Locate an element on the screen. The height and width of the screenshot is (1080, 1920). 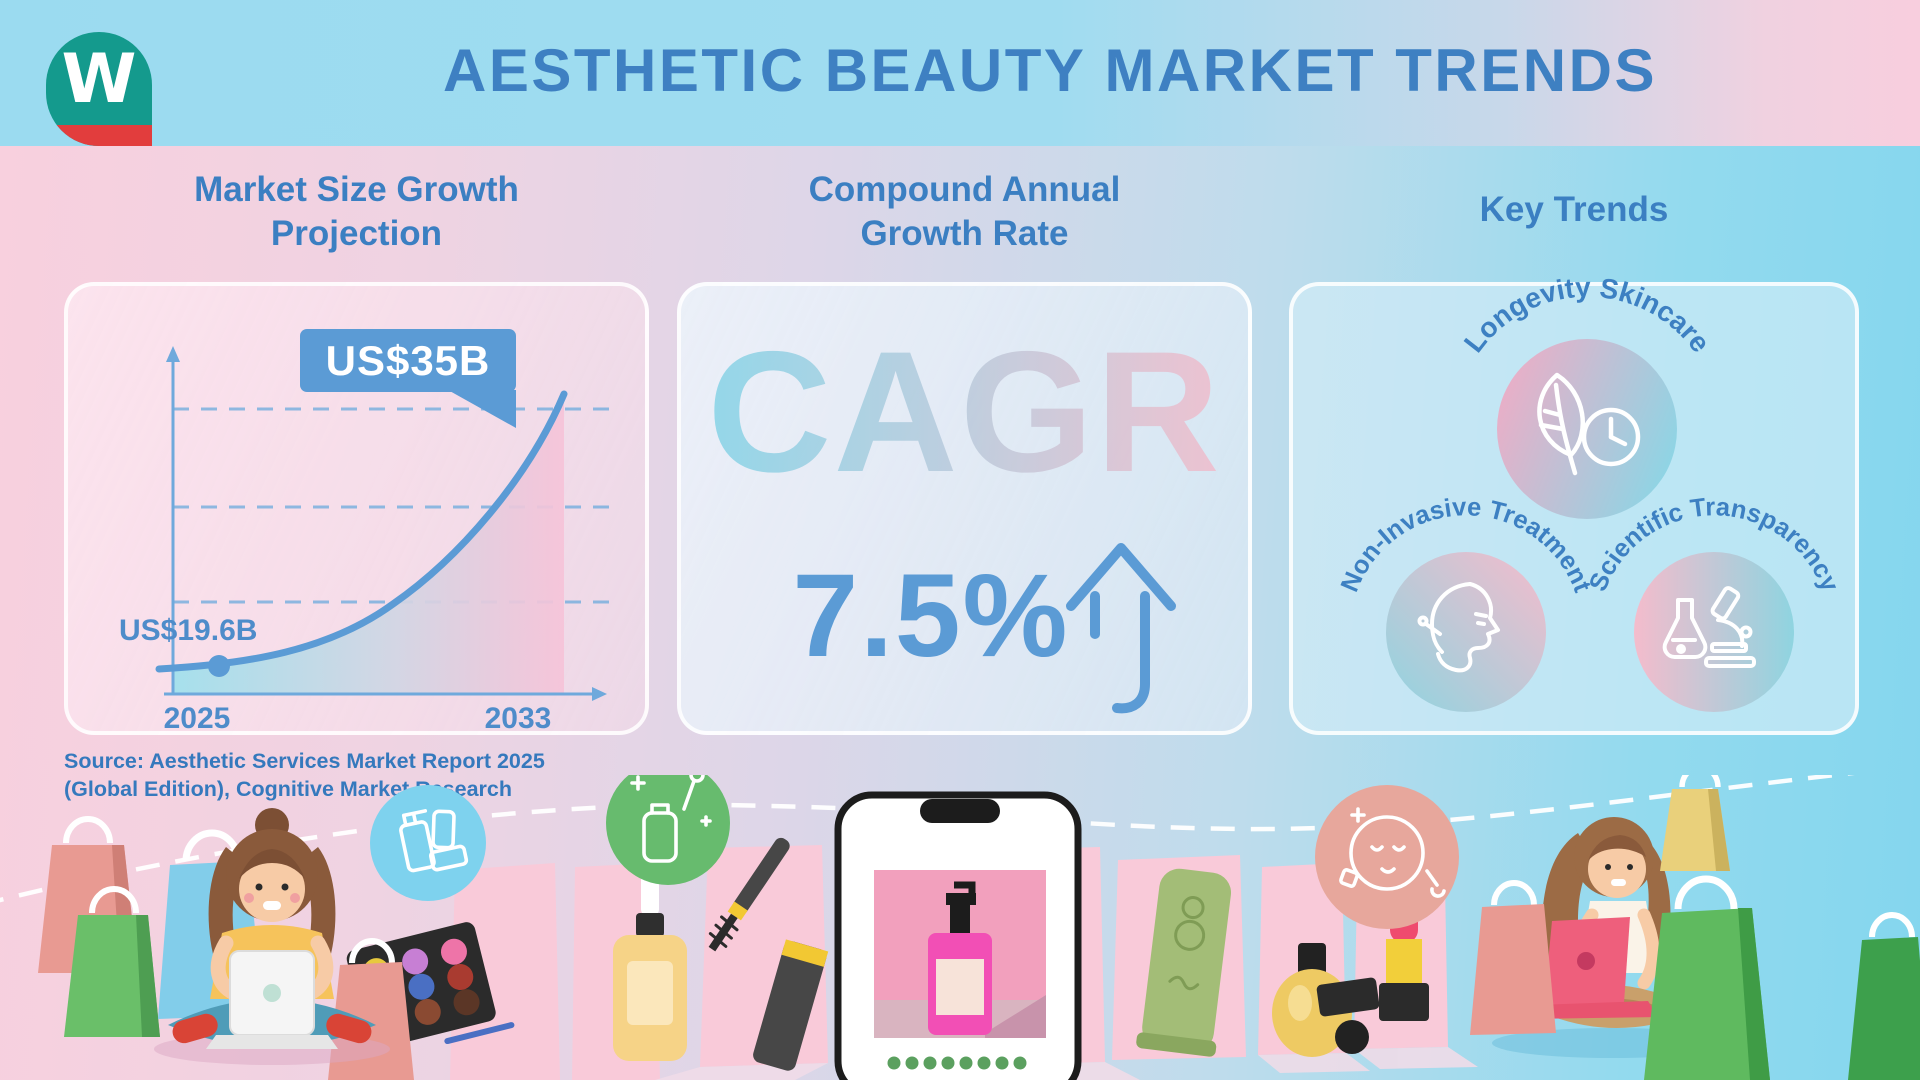
watsons-logo: W is located at coordinates (99, 89).